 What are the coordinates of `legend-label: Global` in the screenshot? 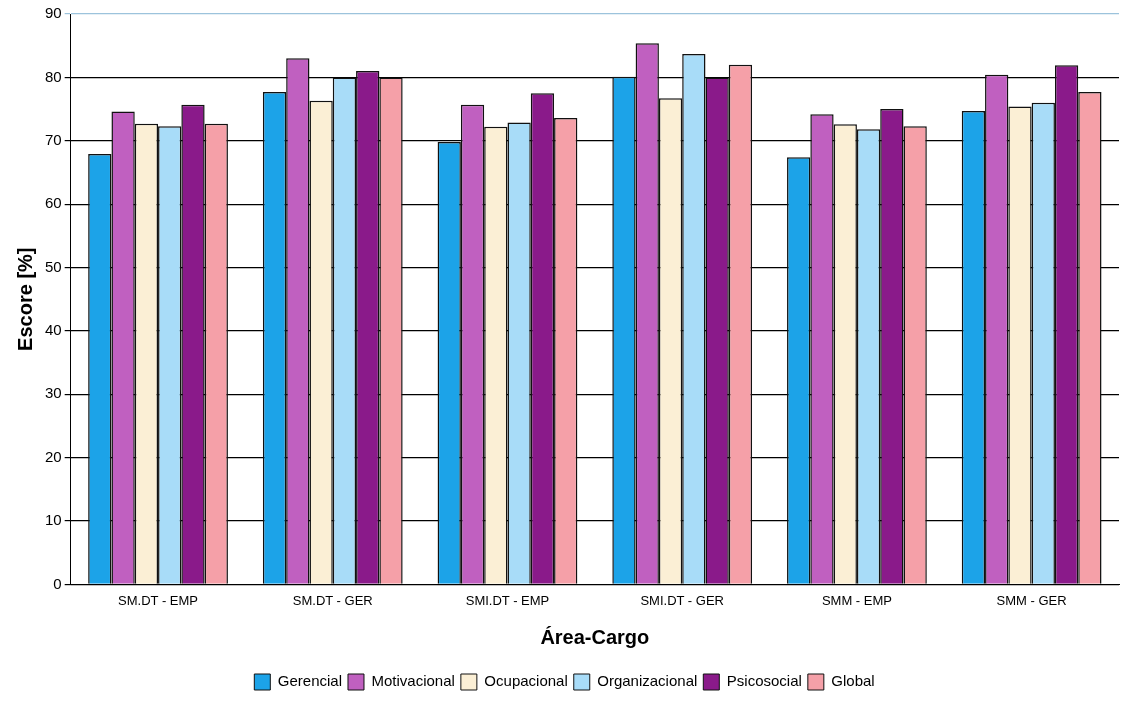 It's located at (853, 681).